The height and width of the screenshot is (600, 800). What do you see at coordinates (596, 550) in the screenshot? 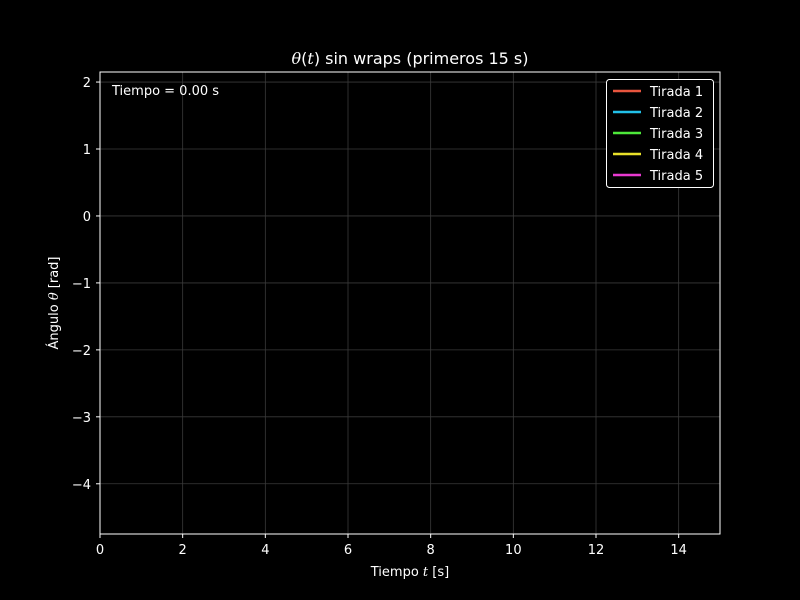
I see `x-tick-label: 12` at bounding box center [596, 550].